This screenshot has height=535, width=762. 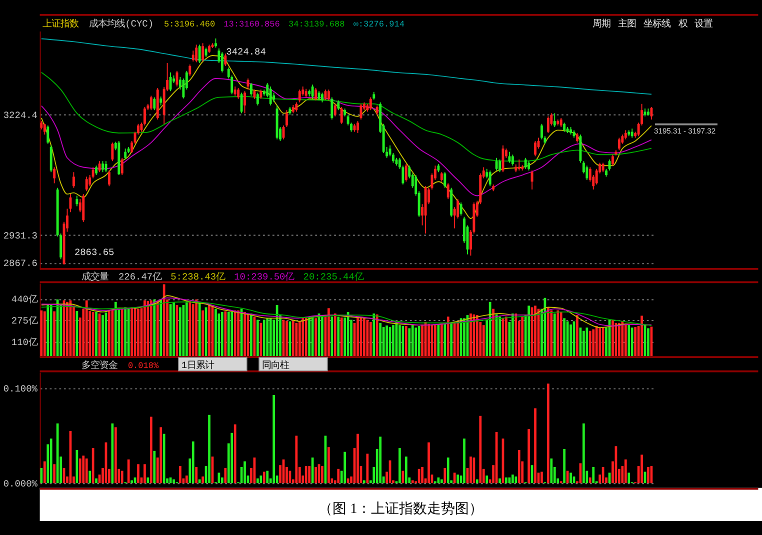 I want to click on text: 2863.65, so click(x=94, y=252).